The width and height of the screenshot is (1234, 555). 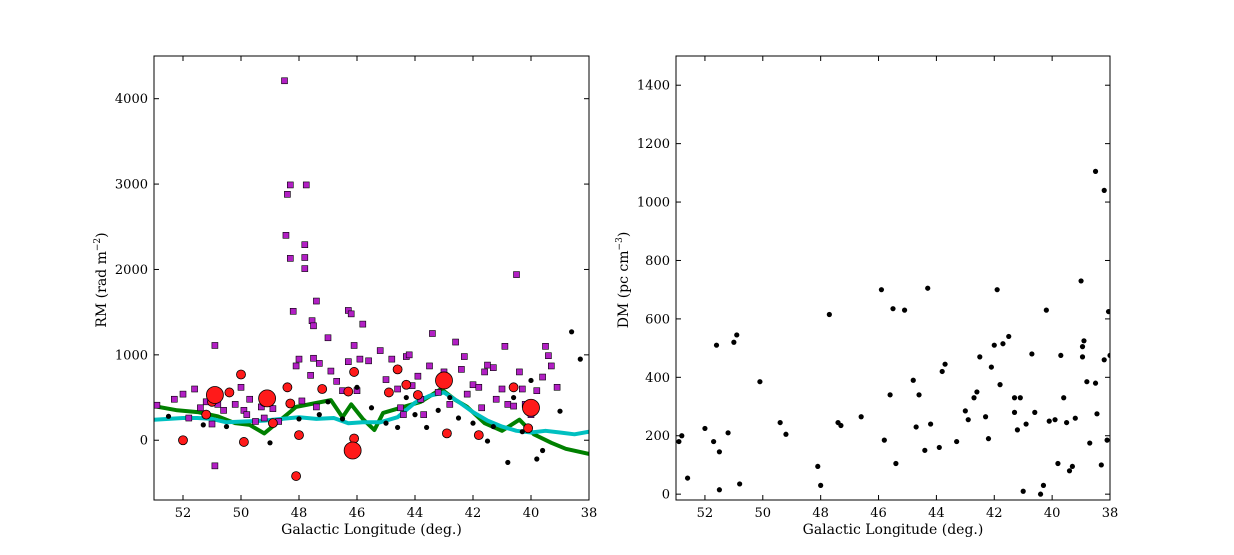 I want to click on y-axis-label-text: RM (rad m, so click(x=102, y=289).